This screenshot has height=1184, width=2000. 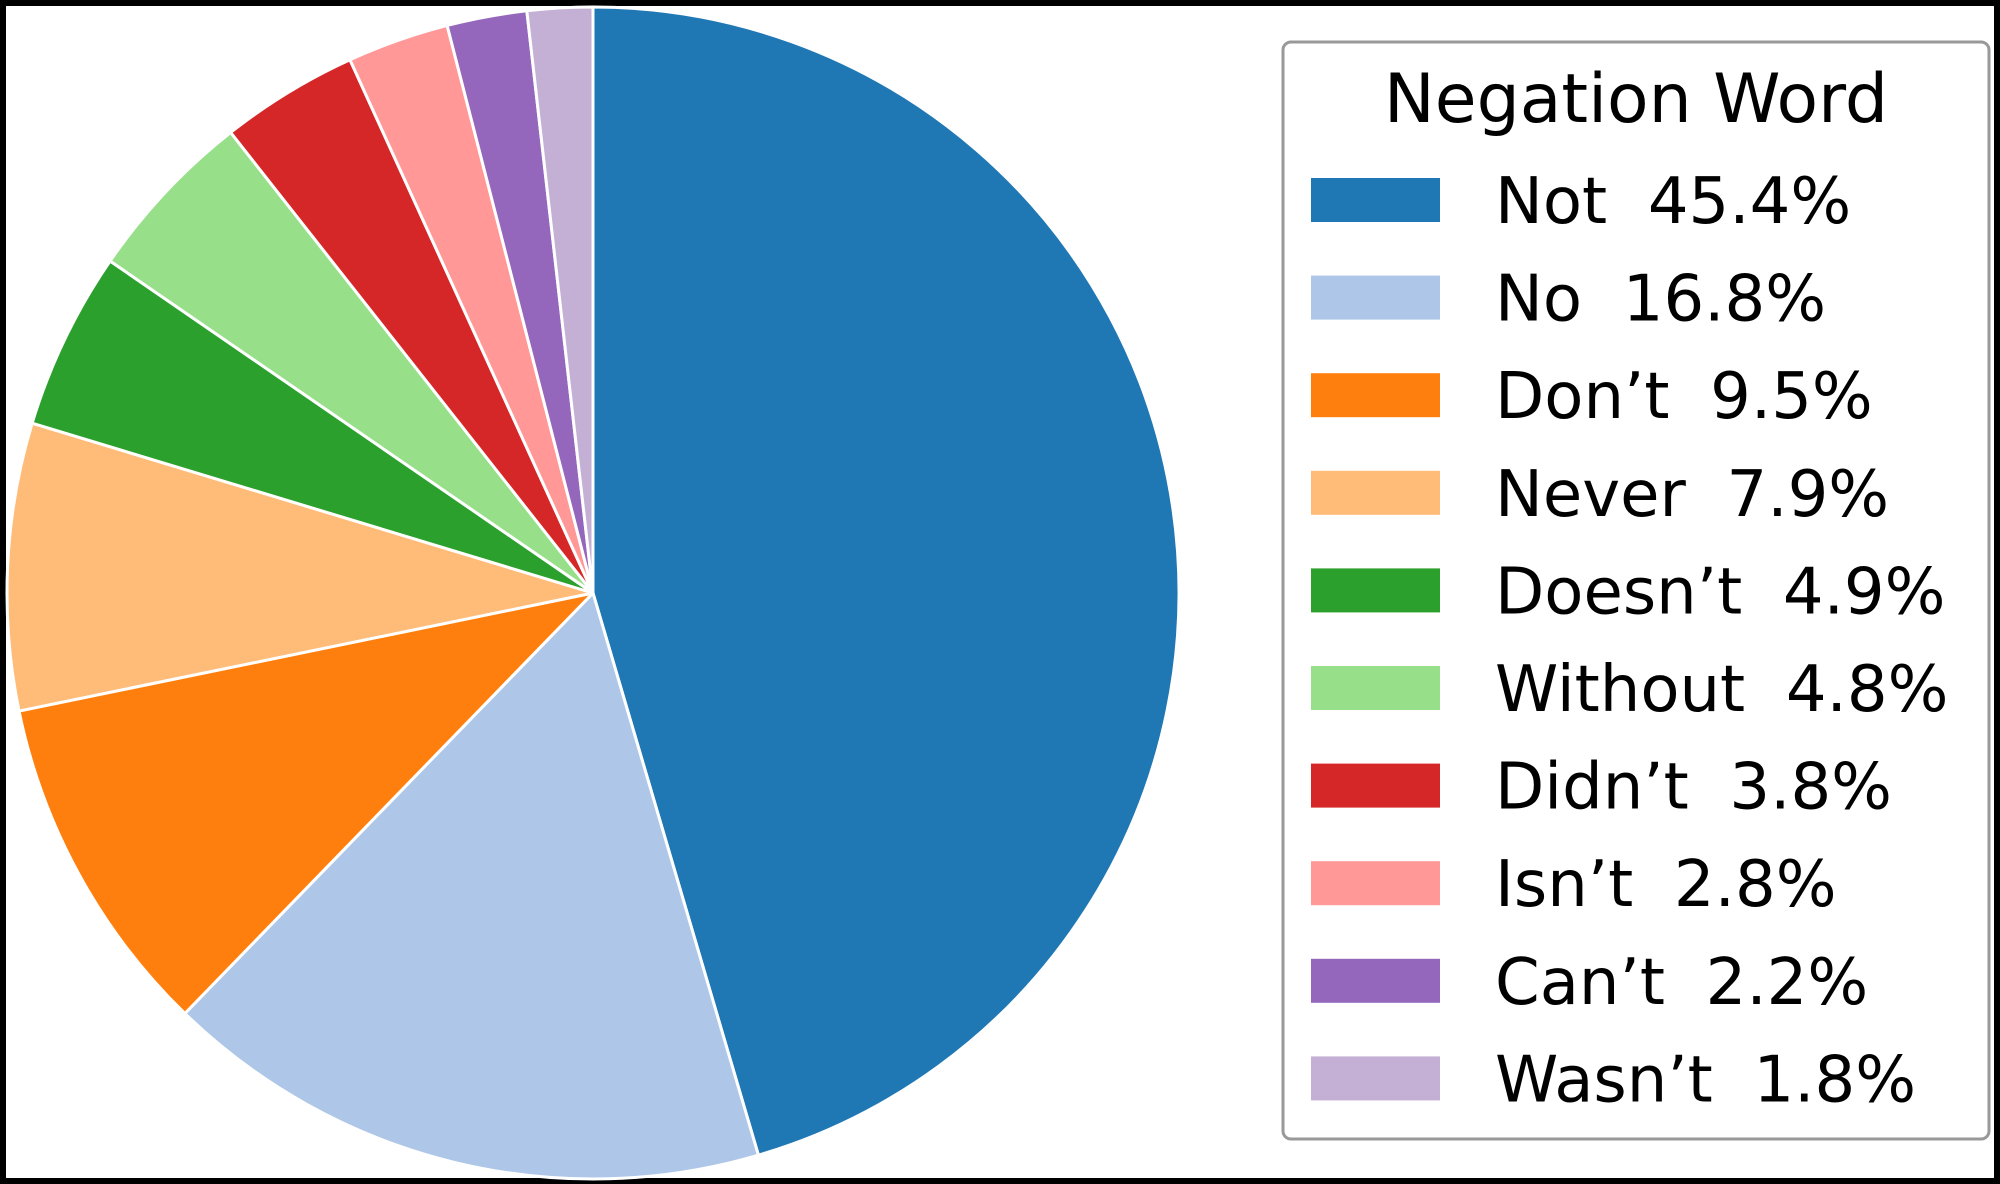 I want to click on legend-label-2: Don’t 9.5%, so click(x=1684, y=397).